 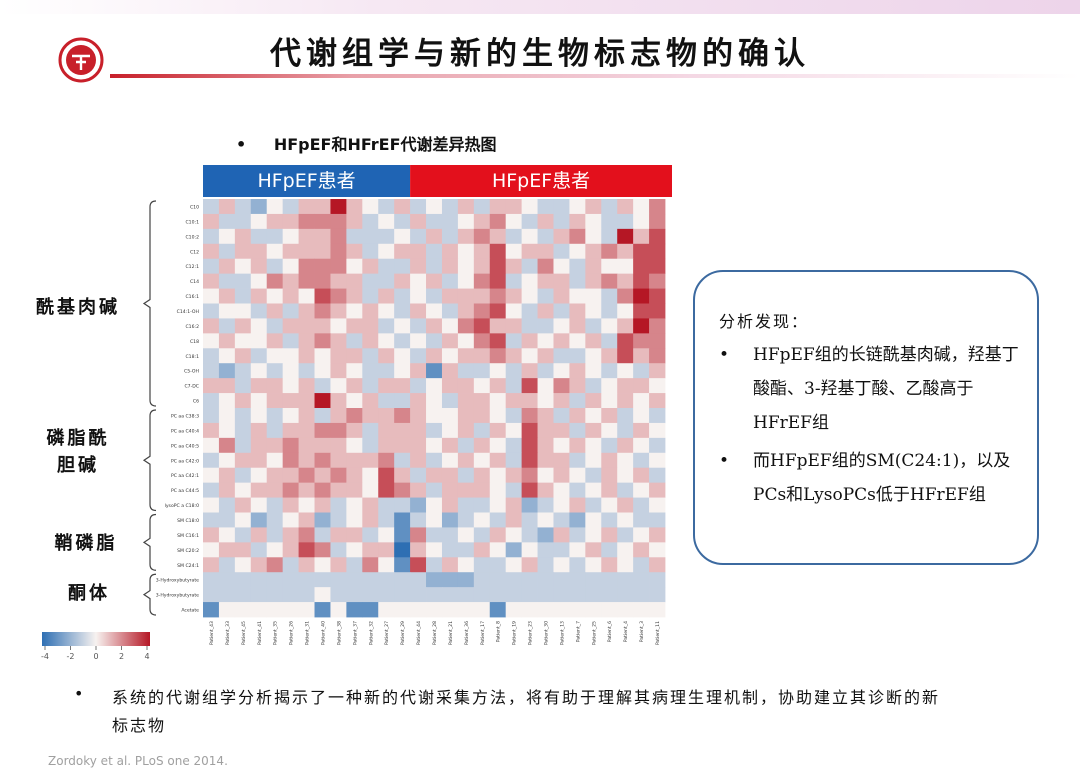 I want to click on heatmap-row-label: SM C20:2, so click(x=188, y=551).